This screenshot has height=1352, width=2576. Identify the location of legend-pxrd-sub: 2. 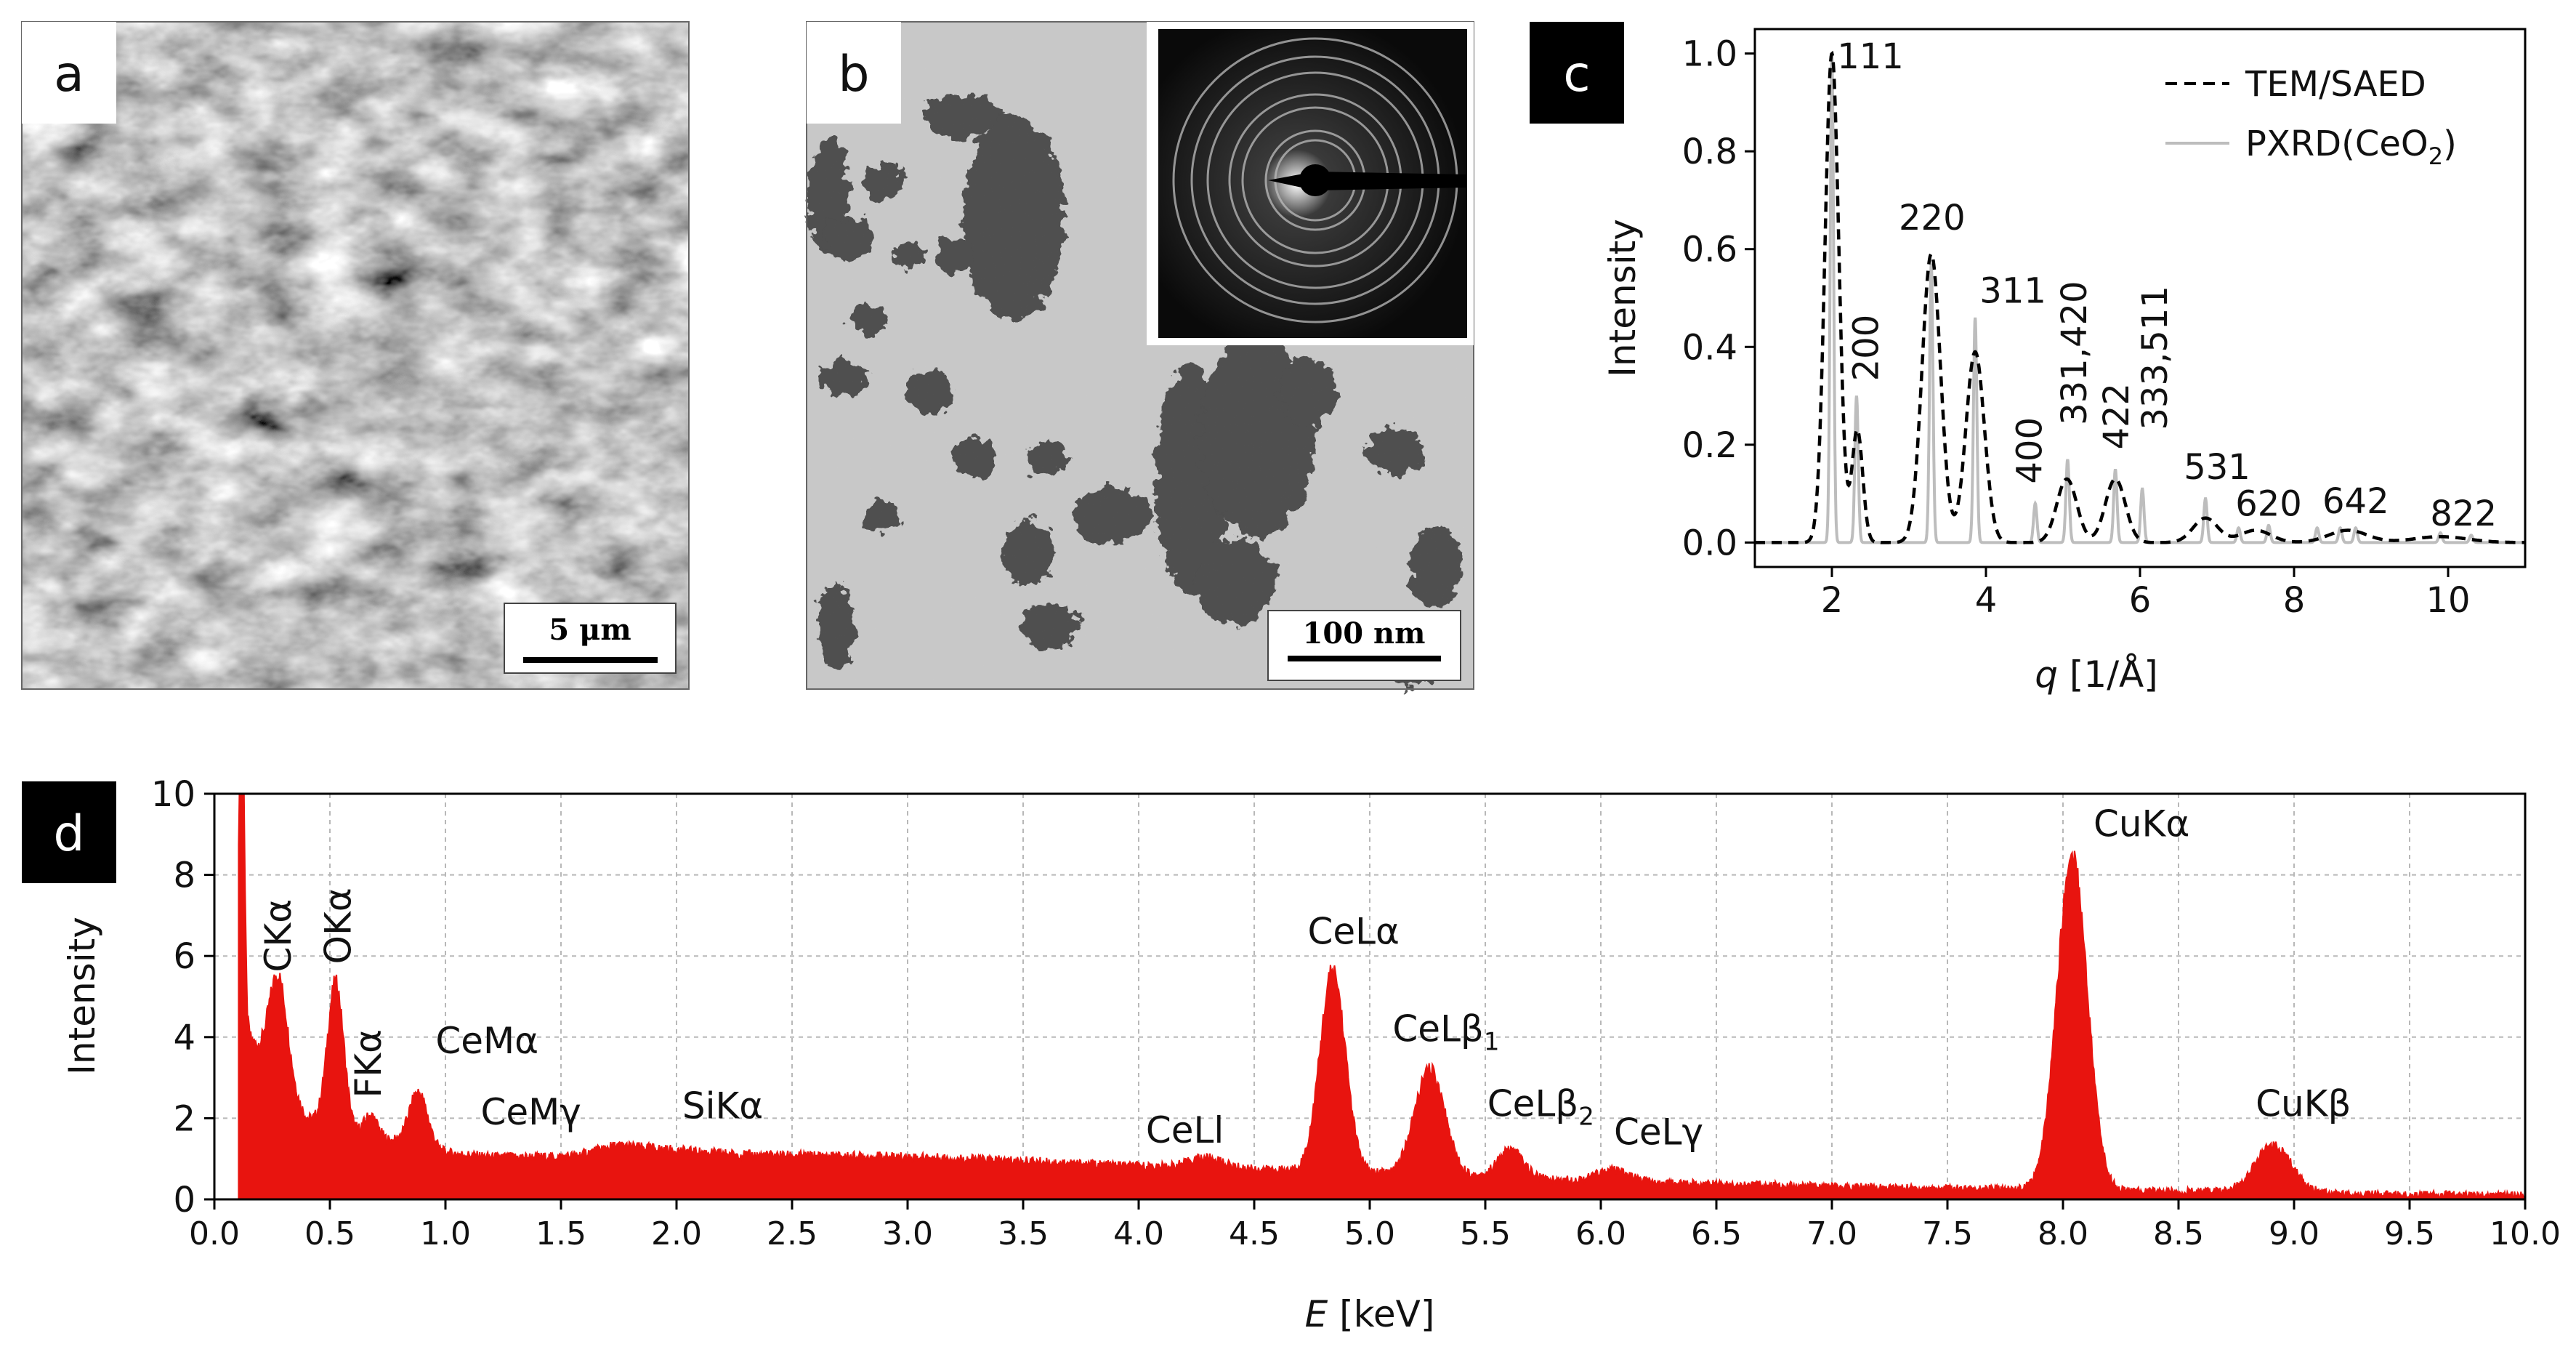
(2436, 156).